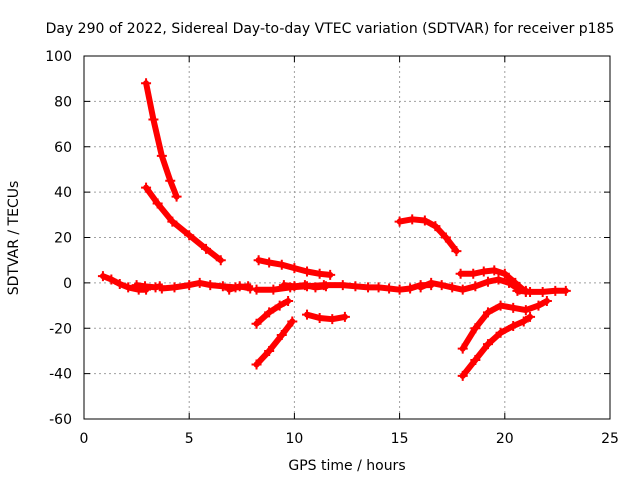 Image resolution: width=640 pixels, height=480 pixels. What do you see at coordinates (67, 284) in the screenshot?
I see `y-tick-label: 0` at bounding box center [67, 284].